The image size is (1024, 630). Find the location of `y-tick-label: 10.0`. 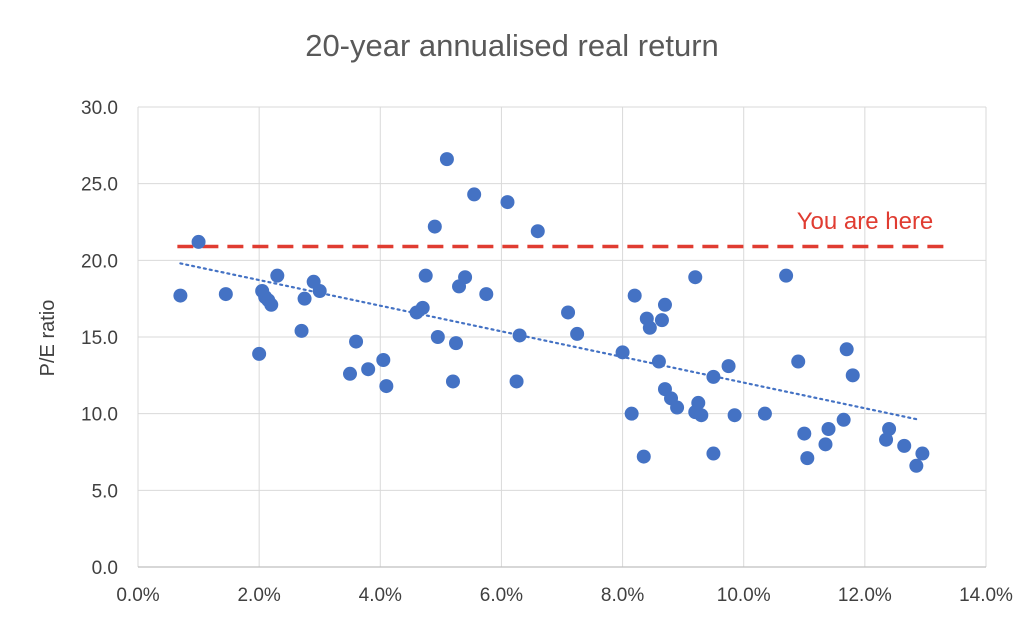

y-tick-label: 10.0 is located at coordinates (99, 415).